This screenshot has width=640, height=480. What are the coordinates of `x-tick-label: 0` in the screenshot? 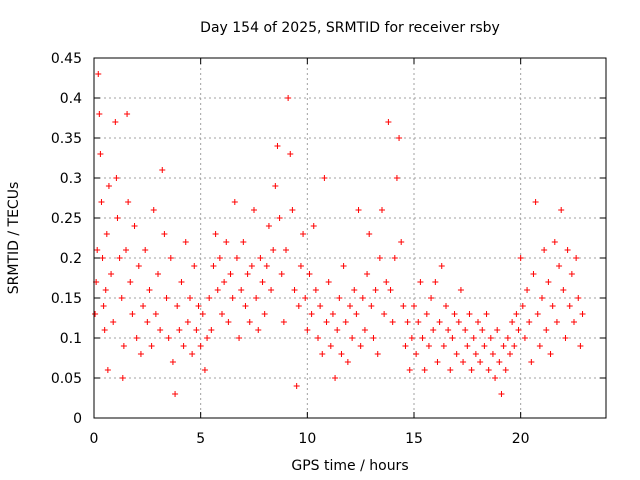 It's located at (94, 439).